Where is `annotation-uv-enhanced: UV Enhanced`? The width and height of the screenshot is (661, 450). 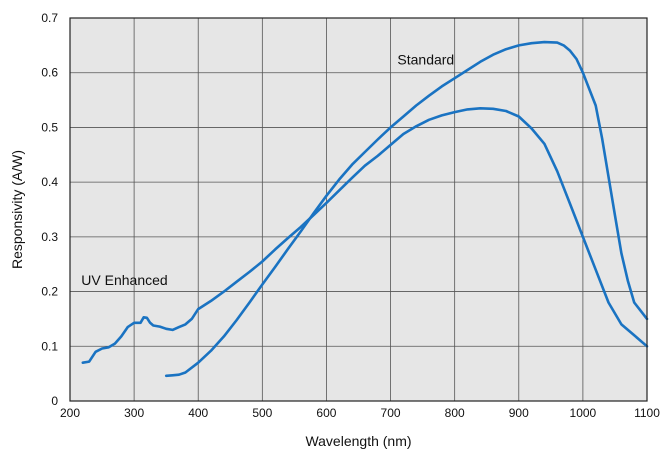
annotation-uv-enhanced: UV Enhanced is located at coordinates (124, 280).